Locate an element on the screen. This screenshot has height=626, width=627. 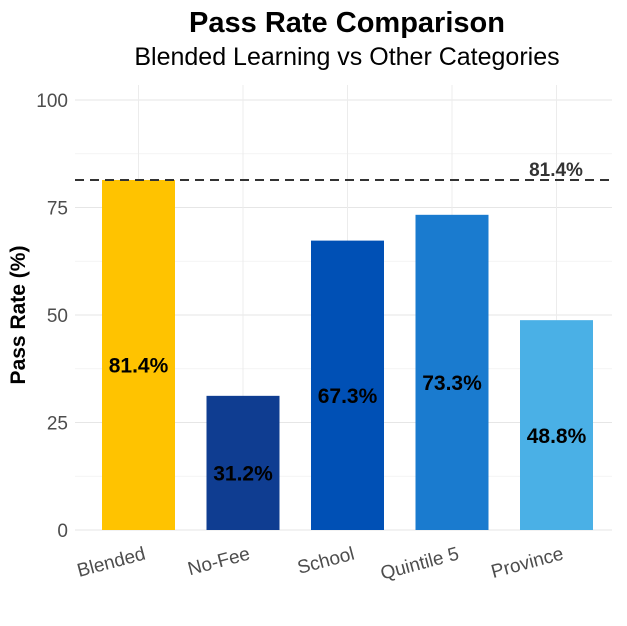
bar-data-label: 67.3% is located at coordinates (348, 396).